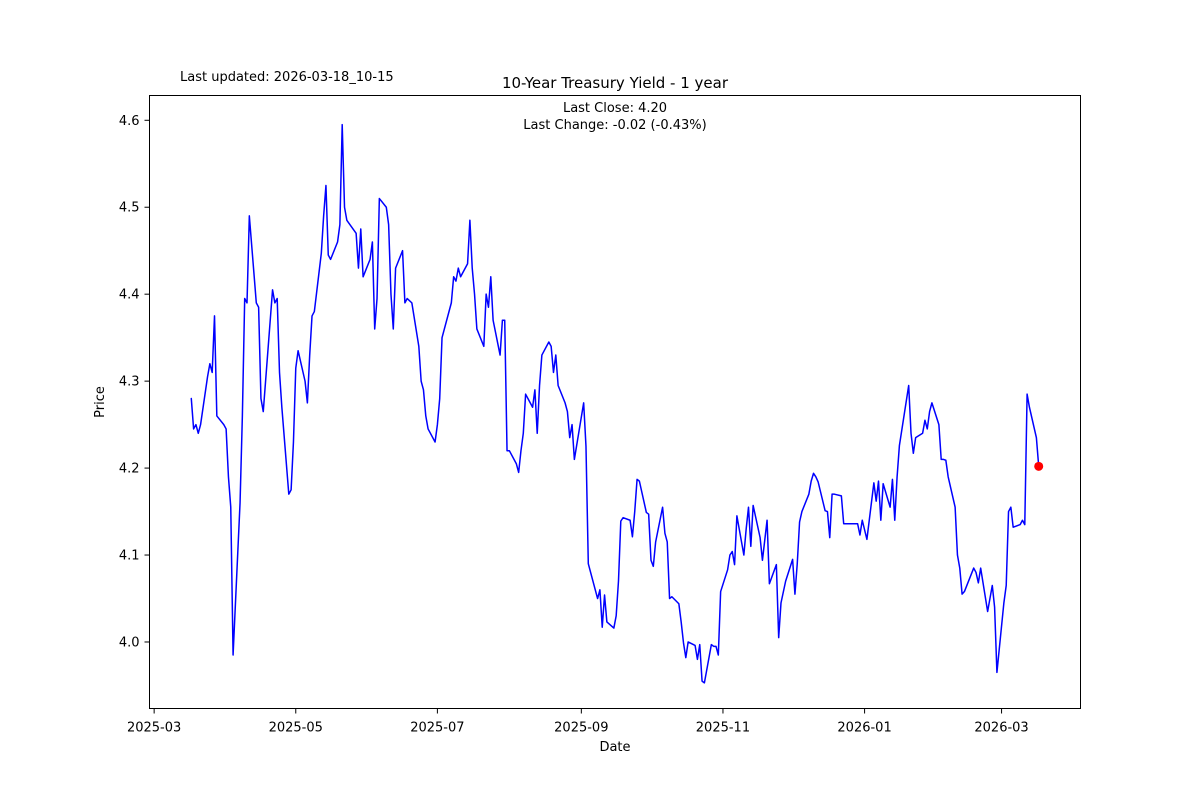  Describe the element at coordinates (129, 382) in the screenshot. I see `y-tick-label: 4.3` at that location.